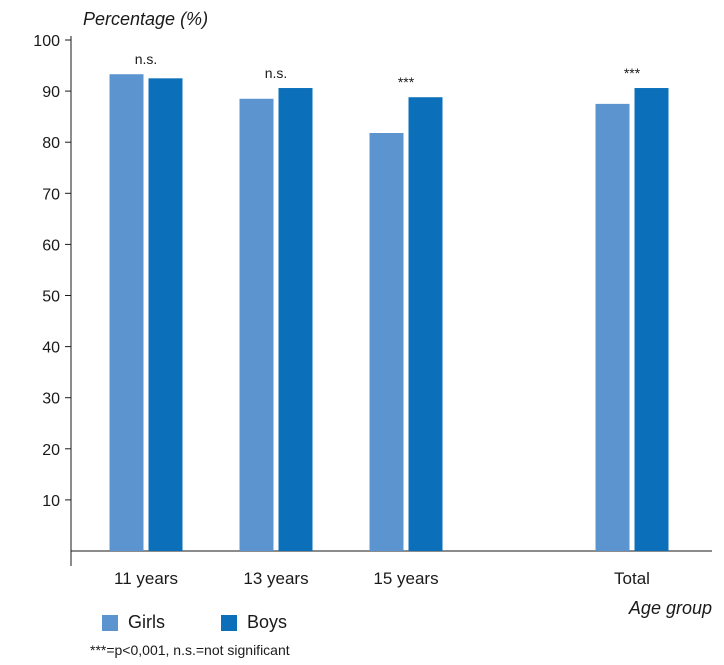  I want to click on y-tick-label: 50, so click(51, 297).